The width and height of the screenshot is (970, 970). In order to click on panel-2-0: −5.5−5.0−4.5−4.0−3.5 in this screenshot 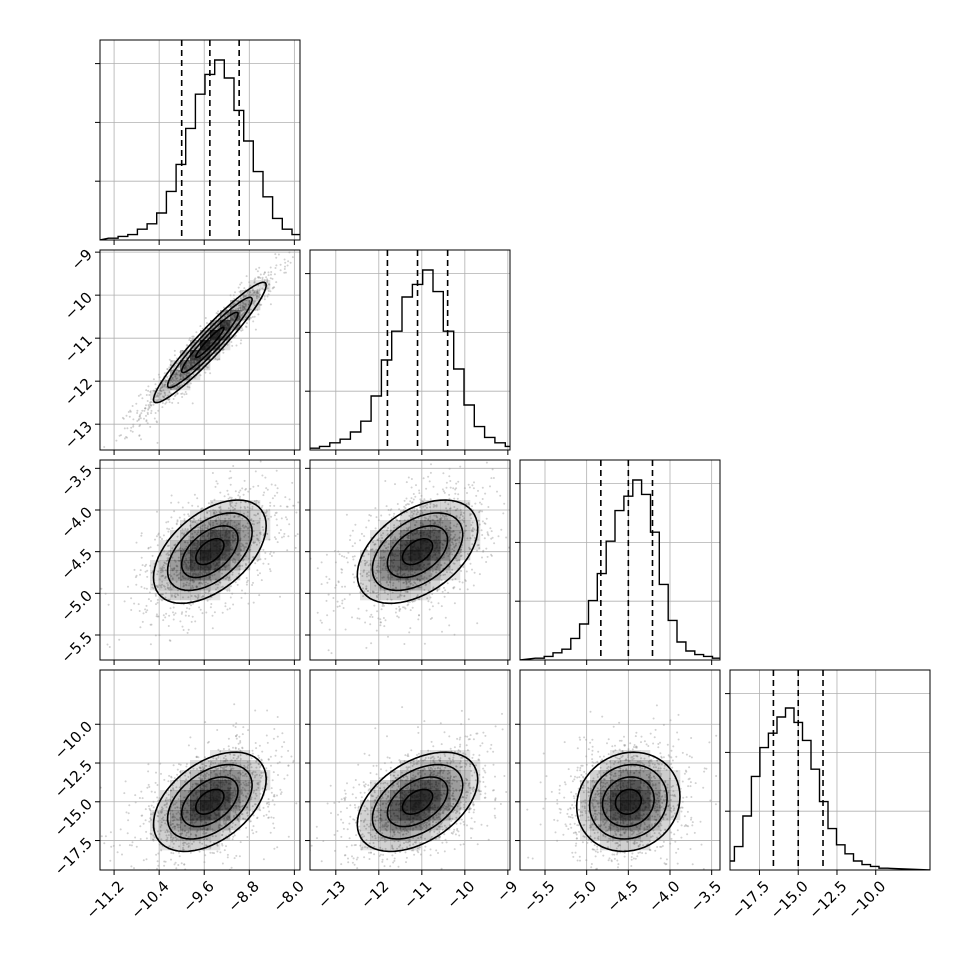, I will do `click(179, 563)`.